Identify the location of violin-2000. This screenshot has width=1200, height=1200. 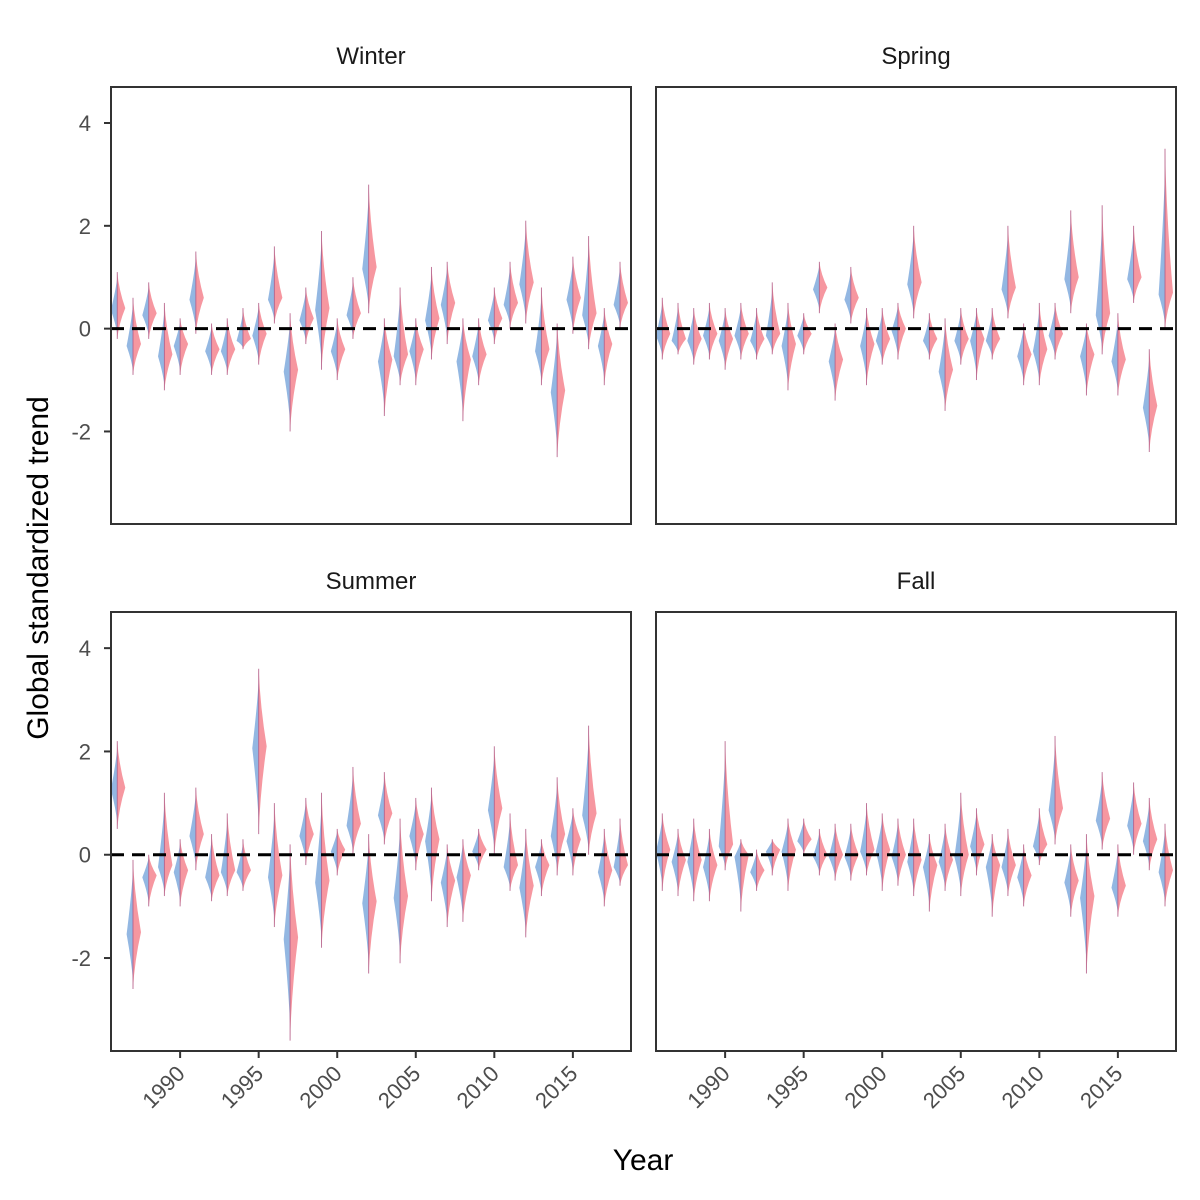
(338, 349).